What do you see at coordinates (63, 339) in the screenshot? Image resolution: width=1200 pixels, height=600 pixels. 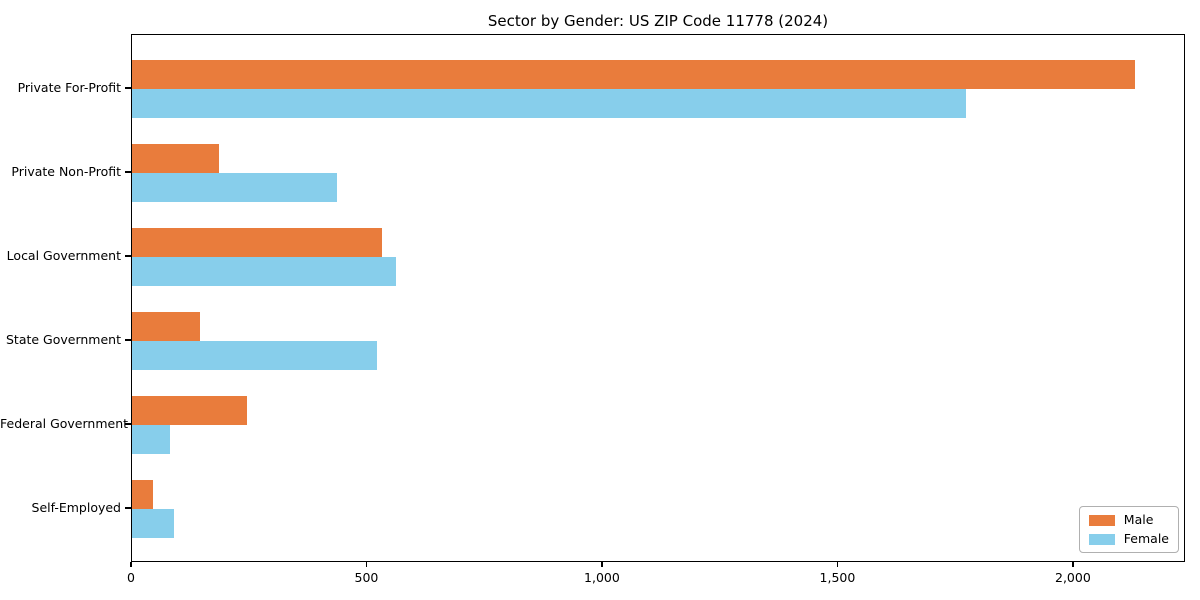 I see `y-axis-label-3: State Government` at bounding box center [63, 339].